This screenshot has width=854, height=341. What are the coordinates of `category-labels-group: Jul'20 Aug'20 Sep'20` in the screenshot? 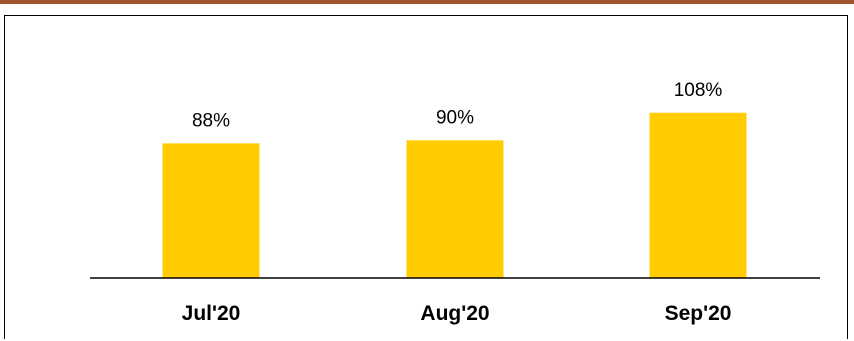 It's located at (457, 313).